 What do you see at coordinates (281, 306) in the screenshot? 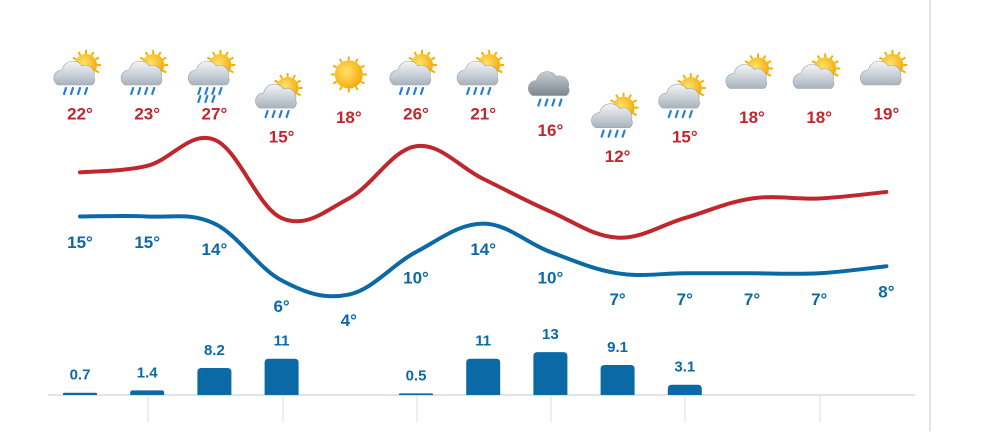
I see `low-temp-label: 6°` at bounding box center [281, 306].